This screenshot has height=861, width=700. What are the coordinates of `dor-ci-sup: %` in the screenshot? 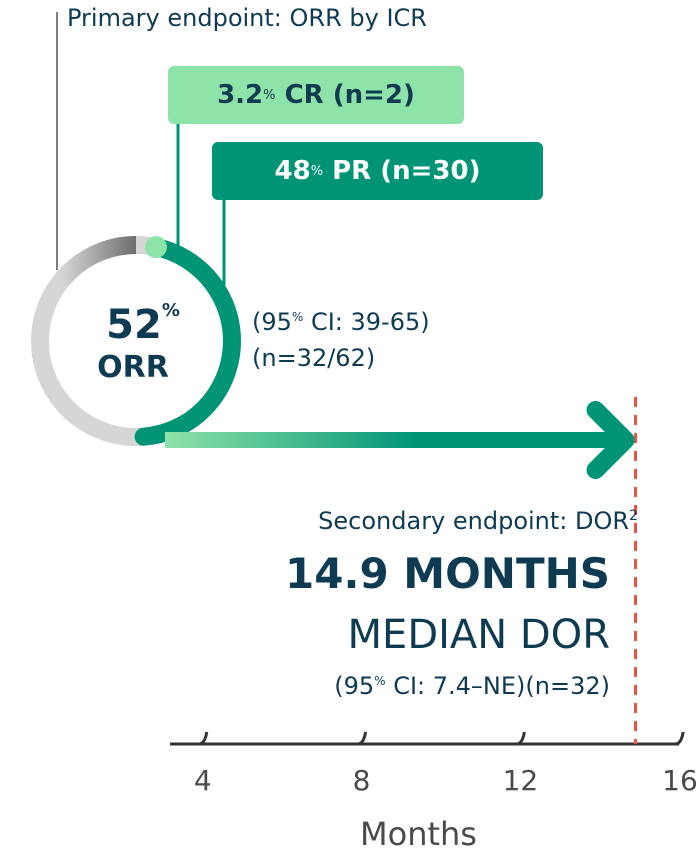 It's located at (380, 681).